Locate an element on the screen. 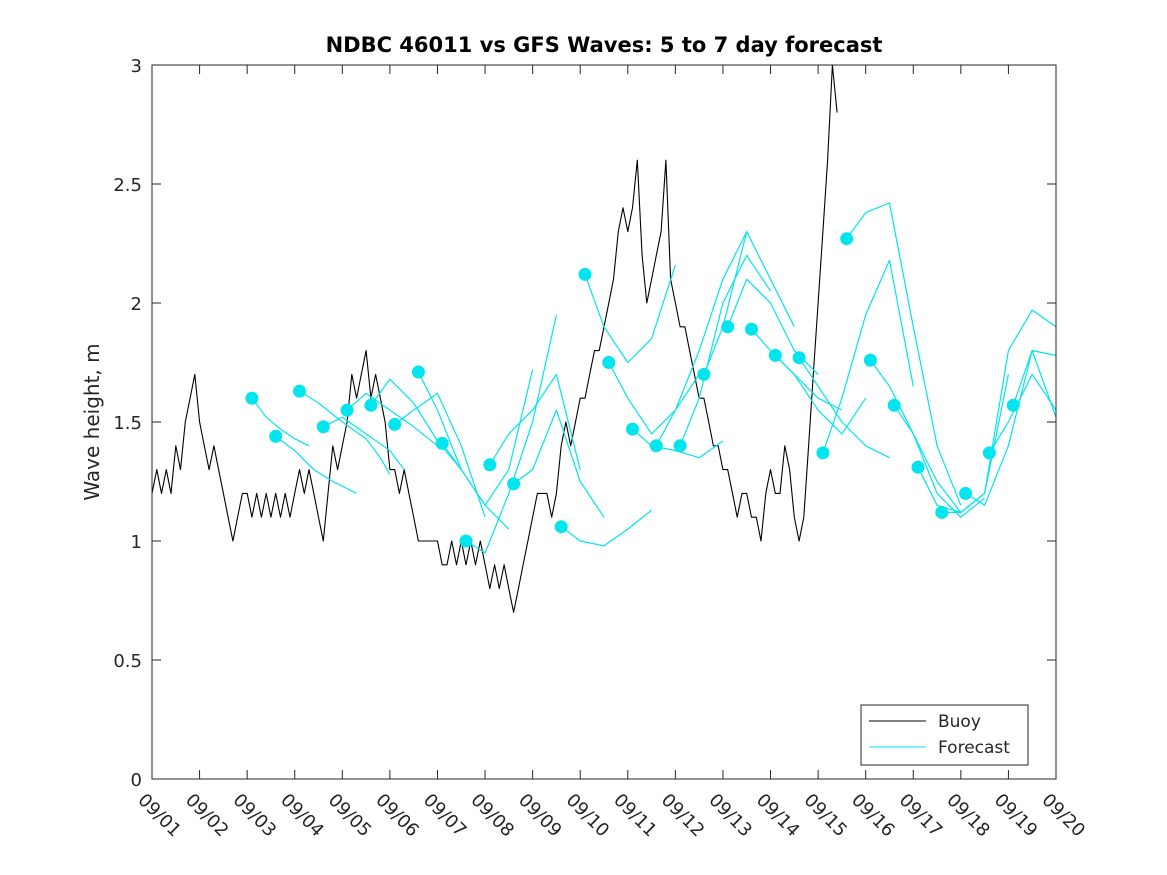  legend-box is located at coordinates (944, 735).